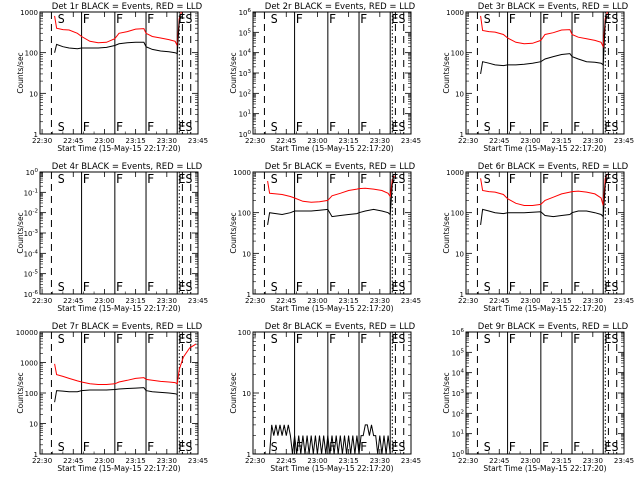 This screenshot has width=640, height=480. Describe the element at coordinates (29, 13) in the screenshot. I see `y-tick-label: 1000` at that location.